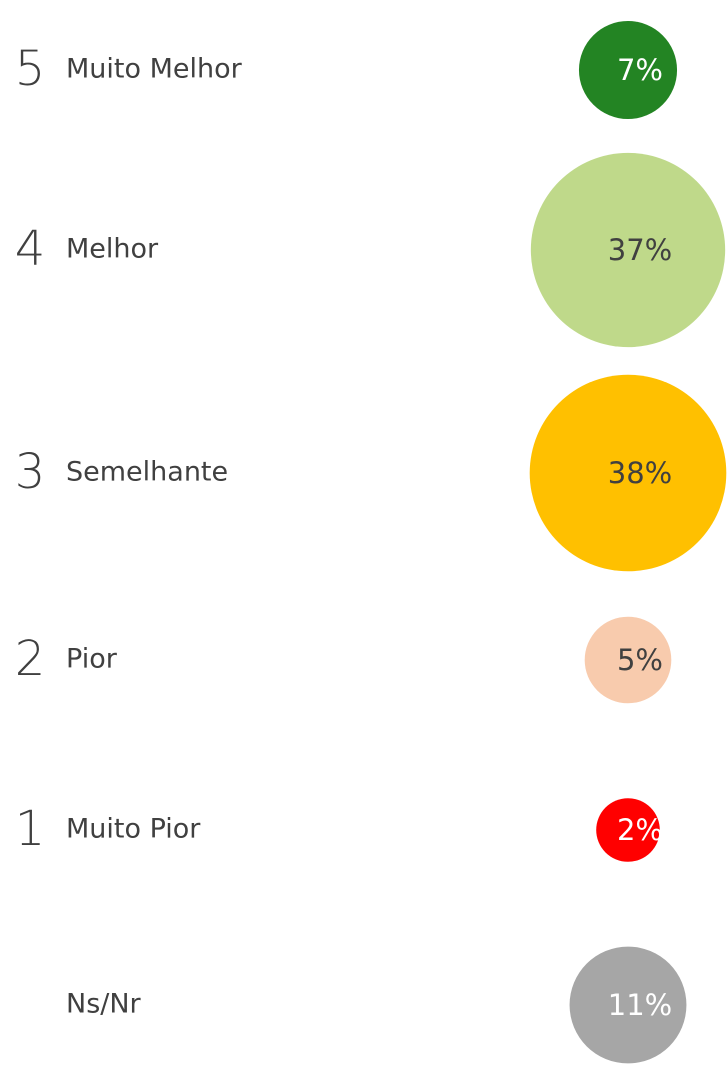 The width and height of the screenshot is (727, 1071). What do you see at coordinates (640, 70) in the screenshot?
I see `value-label: 7%` at bounding box center [640, 70].